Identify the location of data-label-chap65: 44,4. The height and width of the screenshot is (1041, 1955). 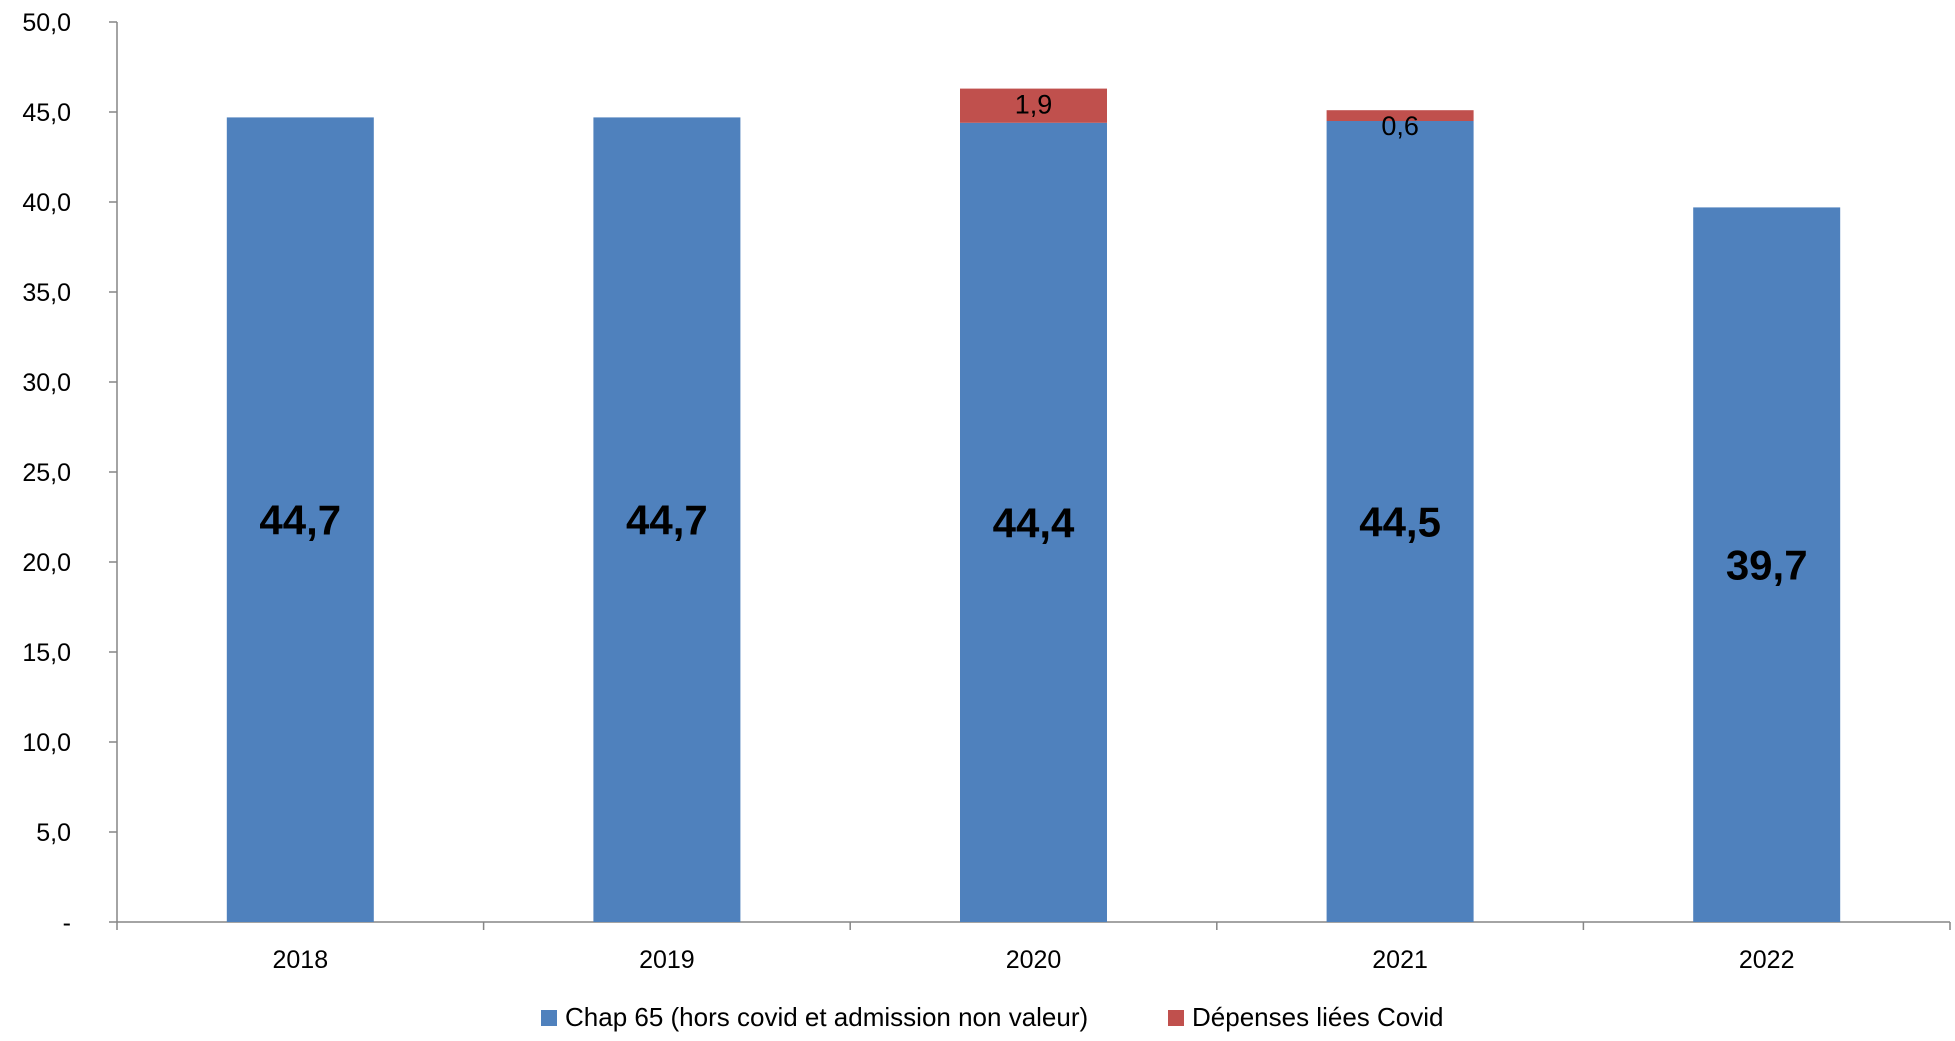
(1034, 522).